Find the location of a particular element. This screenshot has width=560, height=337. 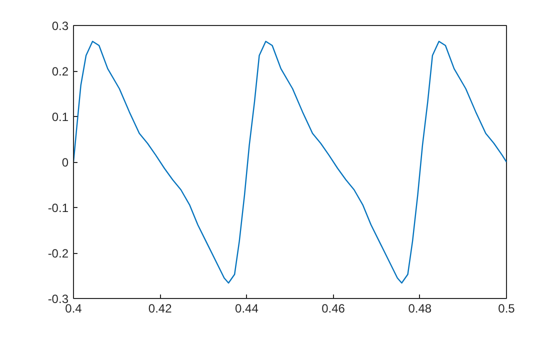

y-tick-label: 0.1 is located at coordinates (60, 117).